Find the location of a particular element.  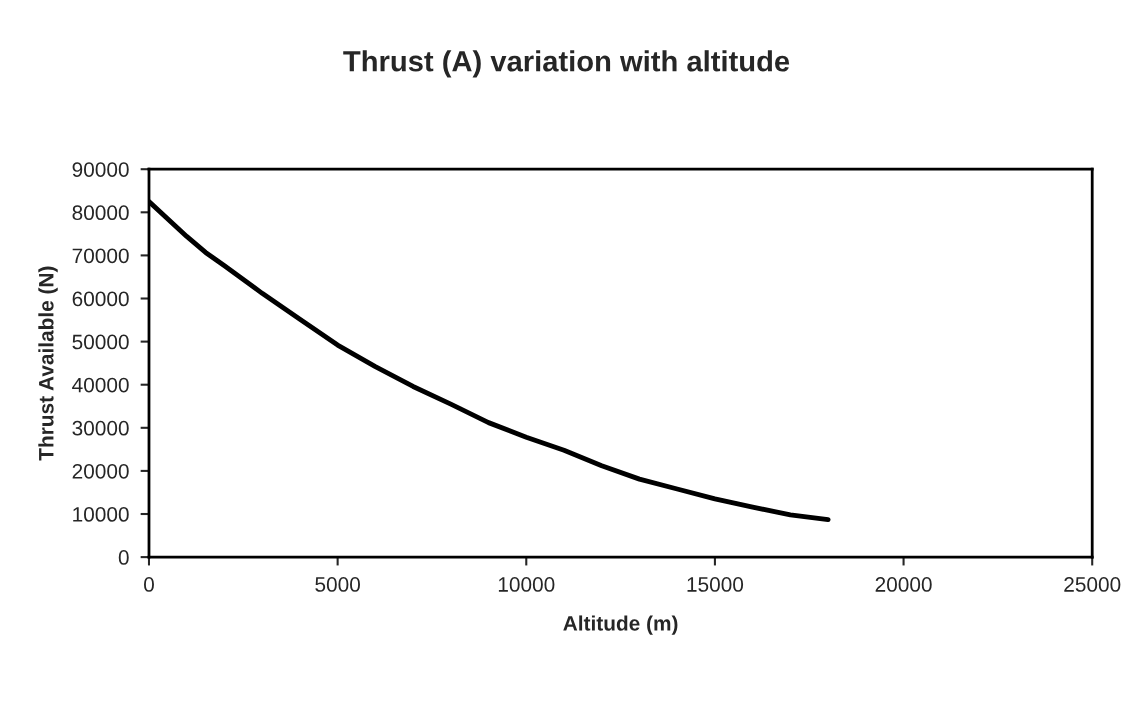

x-axis-title: Altitude (m) is located at coordinates (620, 625).